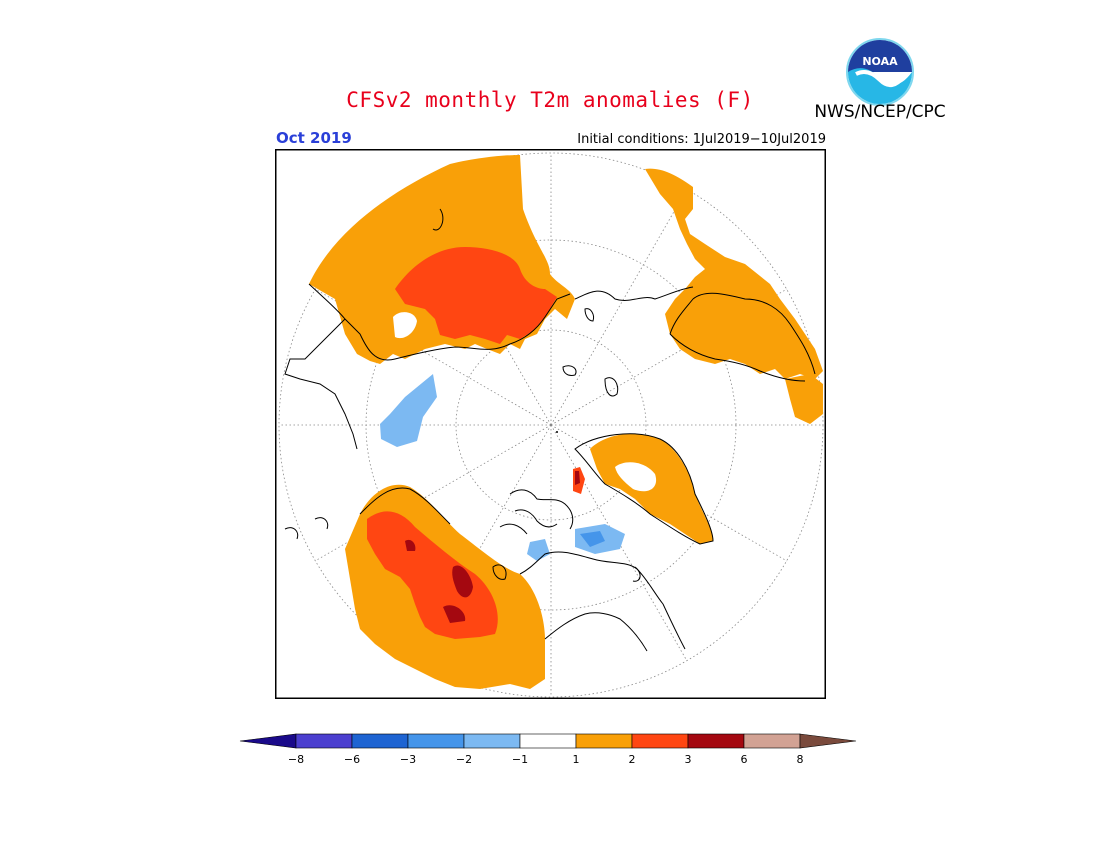  What do you see at coordinates (734, 273) in the screenshot?
I see `anomaly-region-europe-warm1` at bounding box center [734, 273].